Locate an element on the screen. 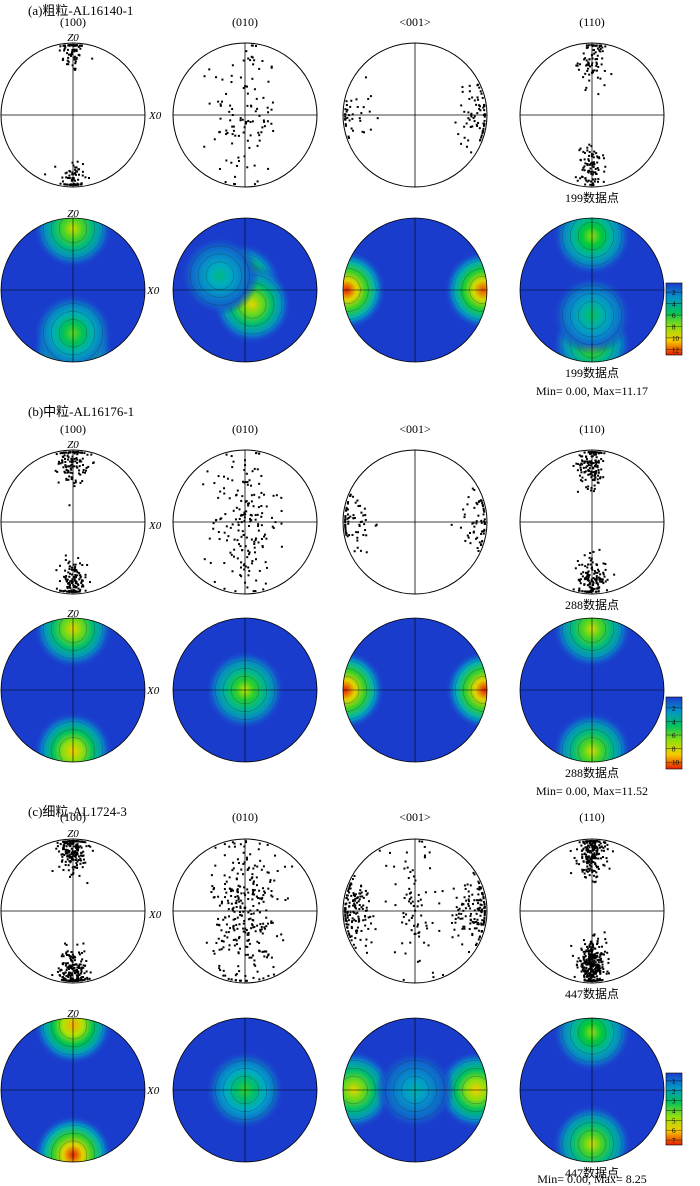 The image size is (700, 1186). colorbar-swatch is located at coordinates (674, 1109).